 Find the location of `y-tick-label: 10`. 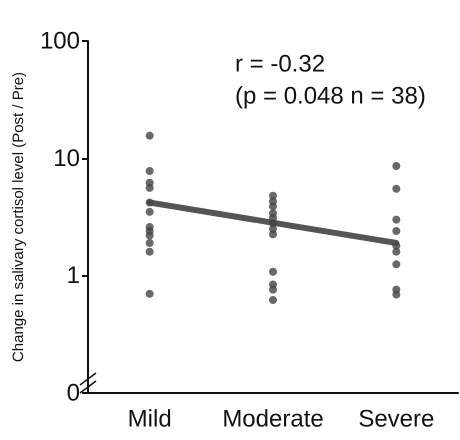

y-tick-label: 10 is located at coordinates (66, 158).